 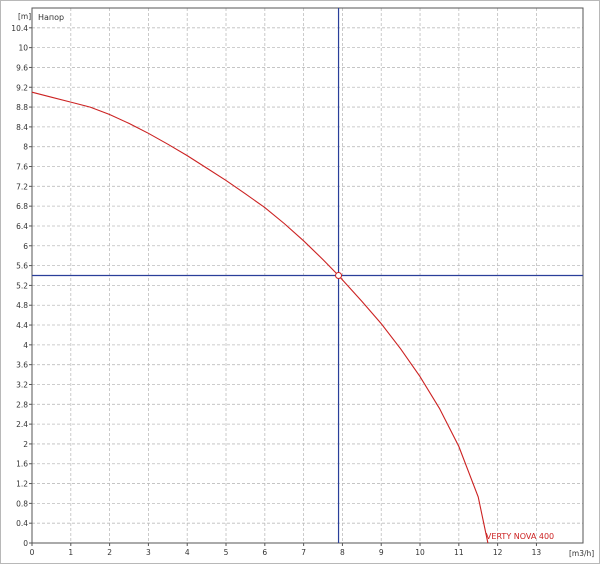 What do you see at coordinates (537, 552) in the screenshot?
I see `x-tick-label: 13` at bounding box center [537, 552].